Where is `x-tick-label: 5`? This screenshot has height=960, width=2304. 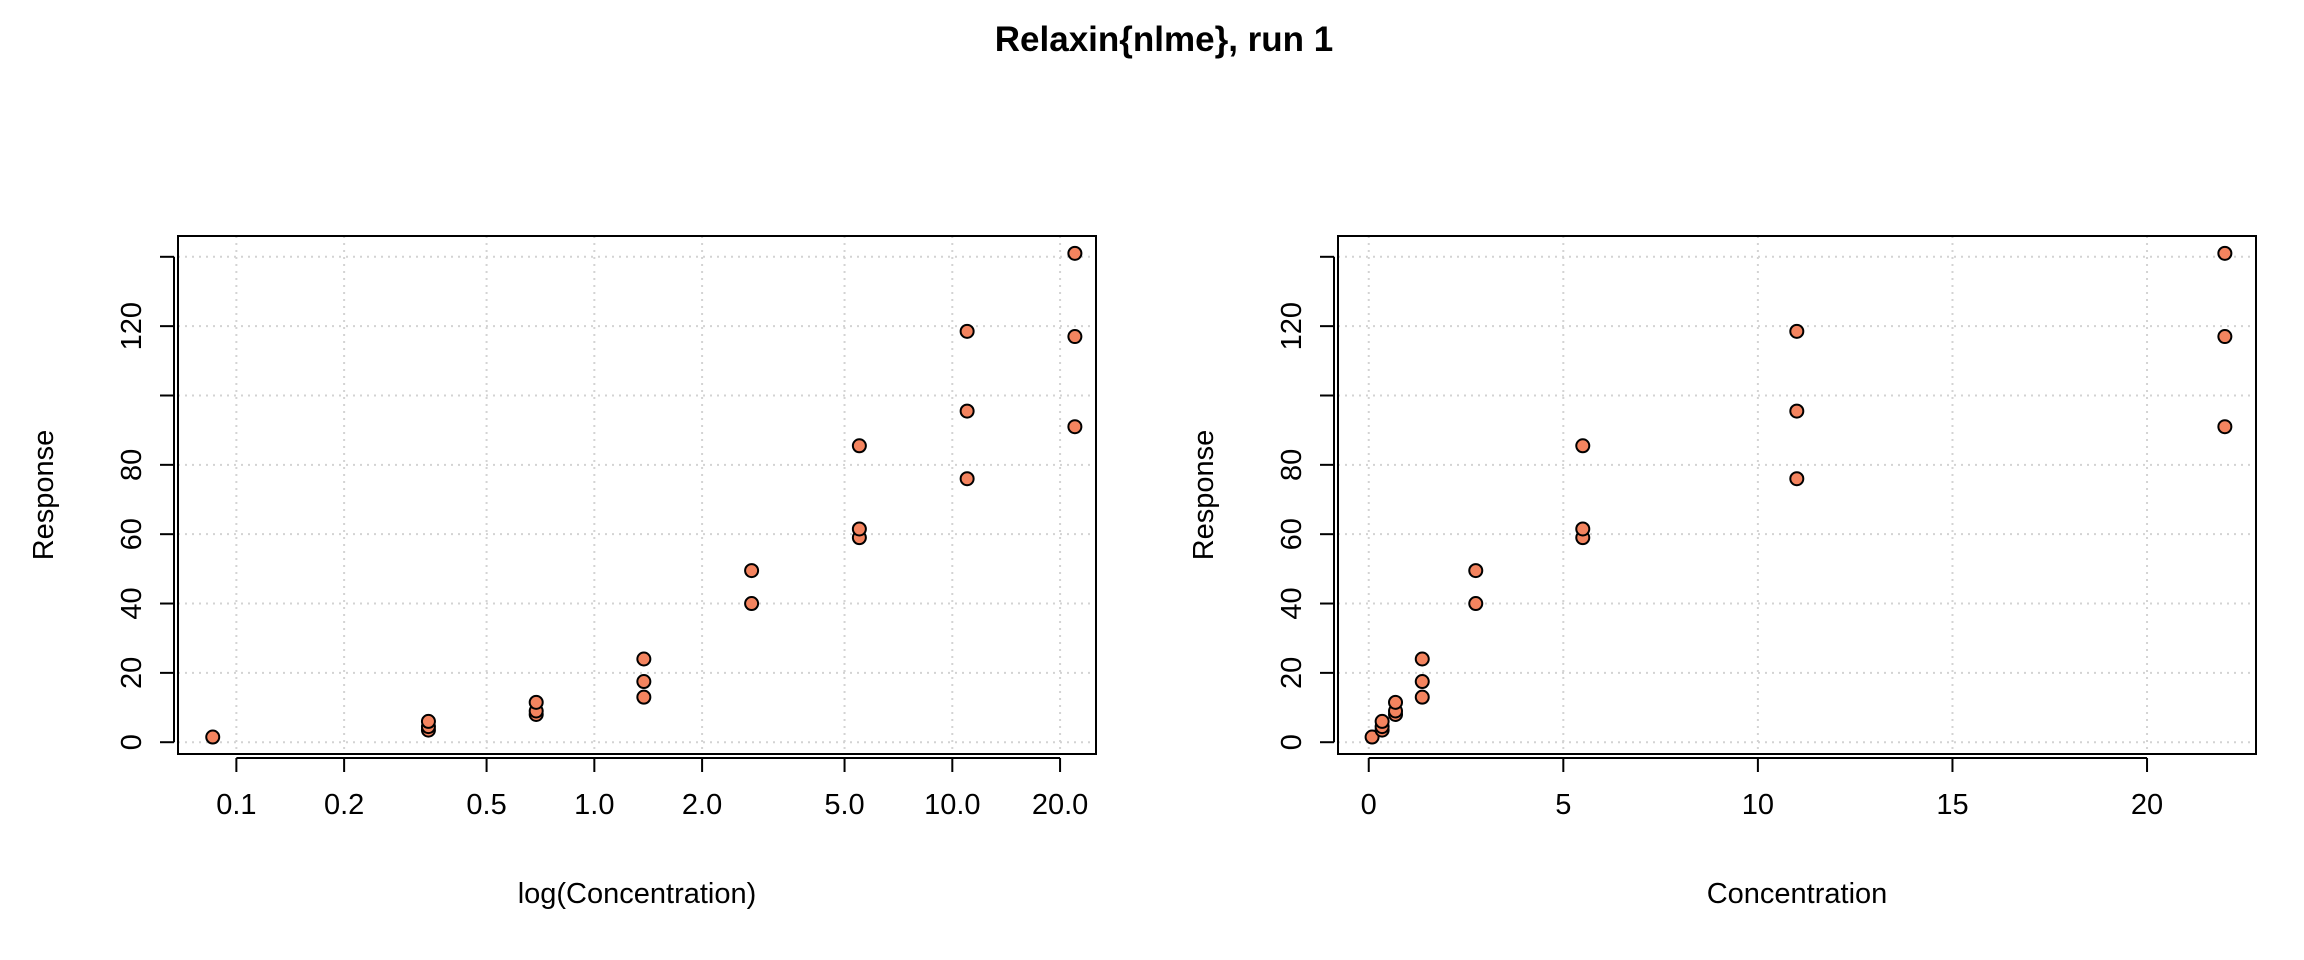
x-tick-label: 5 is located at coordinates (1563, 805).